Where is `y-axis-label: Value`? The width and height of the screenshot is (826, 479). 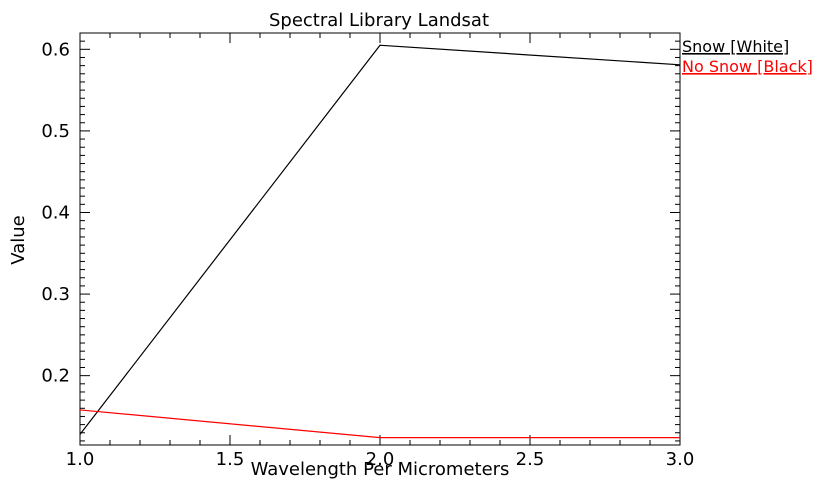
y-axis-label: Value is located at coordinates (18, 239).